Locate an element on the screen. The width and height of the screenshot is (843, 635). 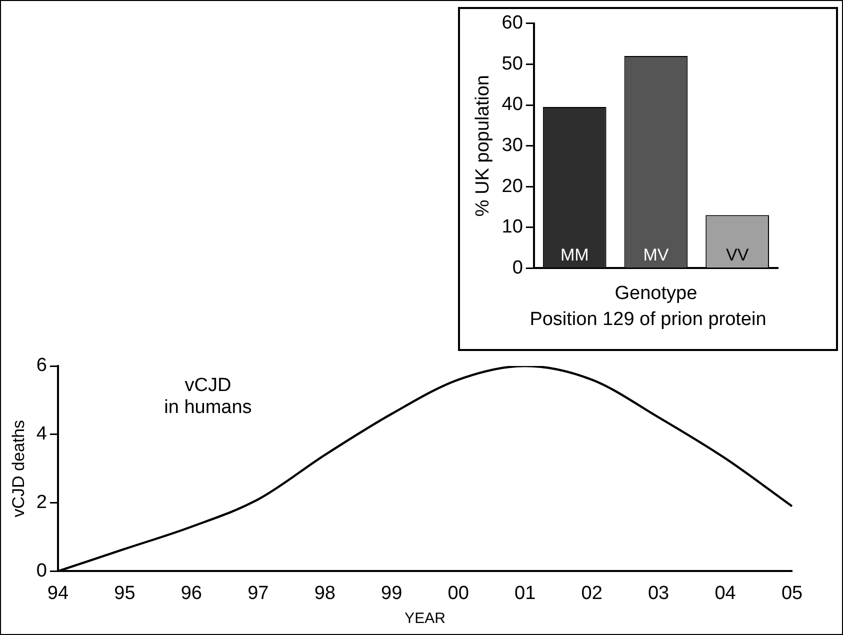
y-tick-label: 60 is located at coordinates (512, 23).